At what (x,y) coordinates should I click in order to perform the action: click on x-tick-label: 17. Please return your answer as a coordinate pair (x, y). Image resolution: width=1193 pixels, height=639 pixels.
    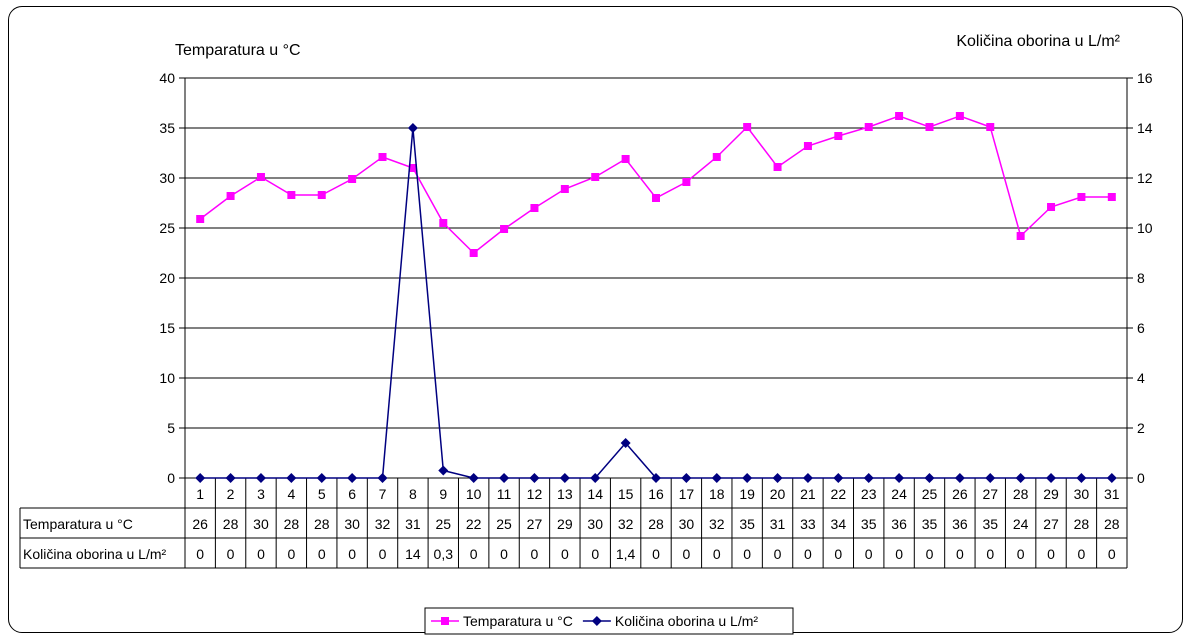
    Looking at the image, I should click on (687, 494).